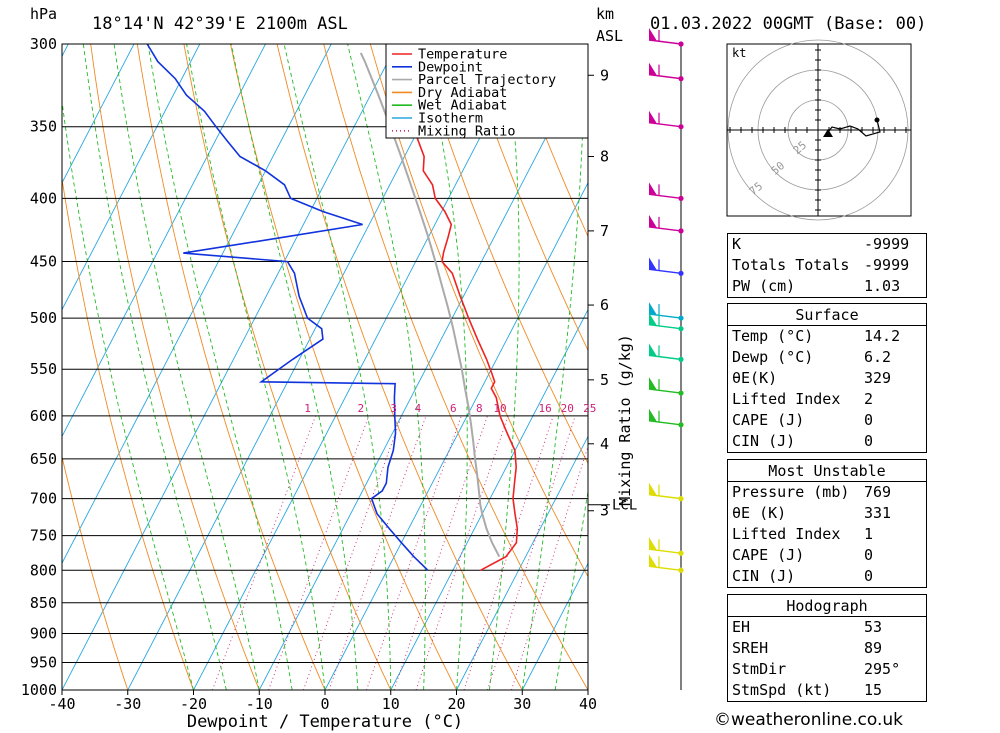 The image size is (1000, 733). What do you see at coordinates (873, 690) in the screenshot?
I see `index-value: 15` at bounding box center [873, 690].